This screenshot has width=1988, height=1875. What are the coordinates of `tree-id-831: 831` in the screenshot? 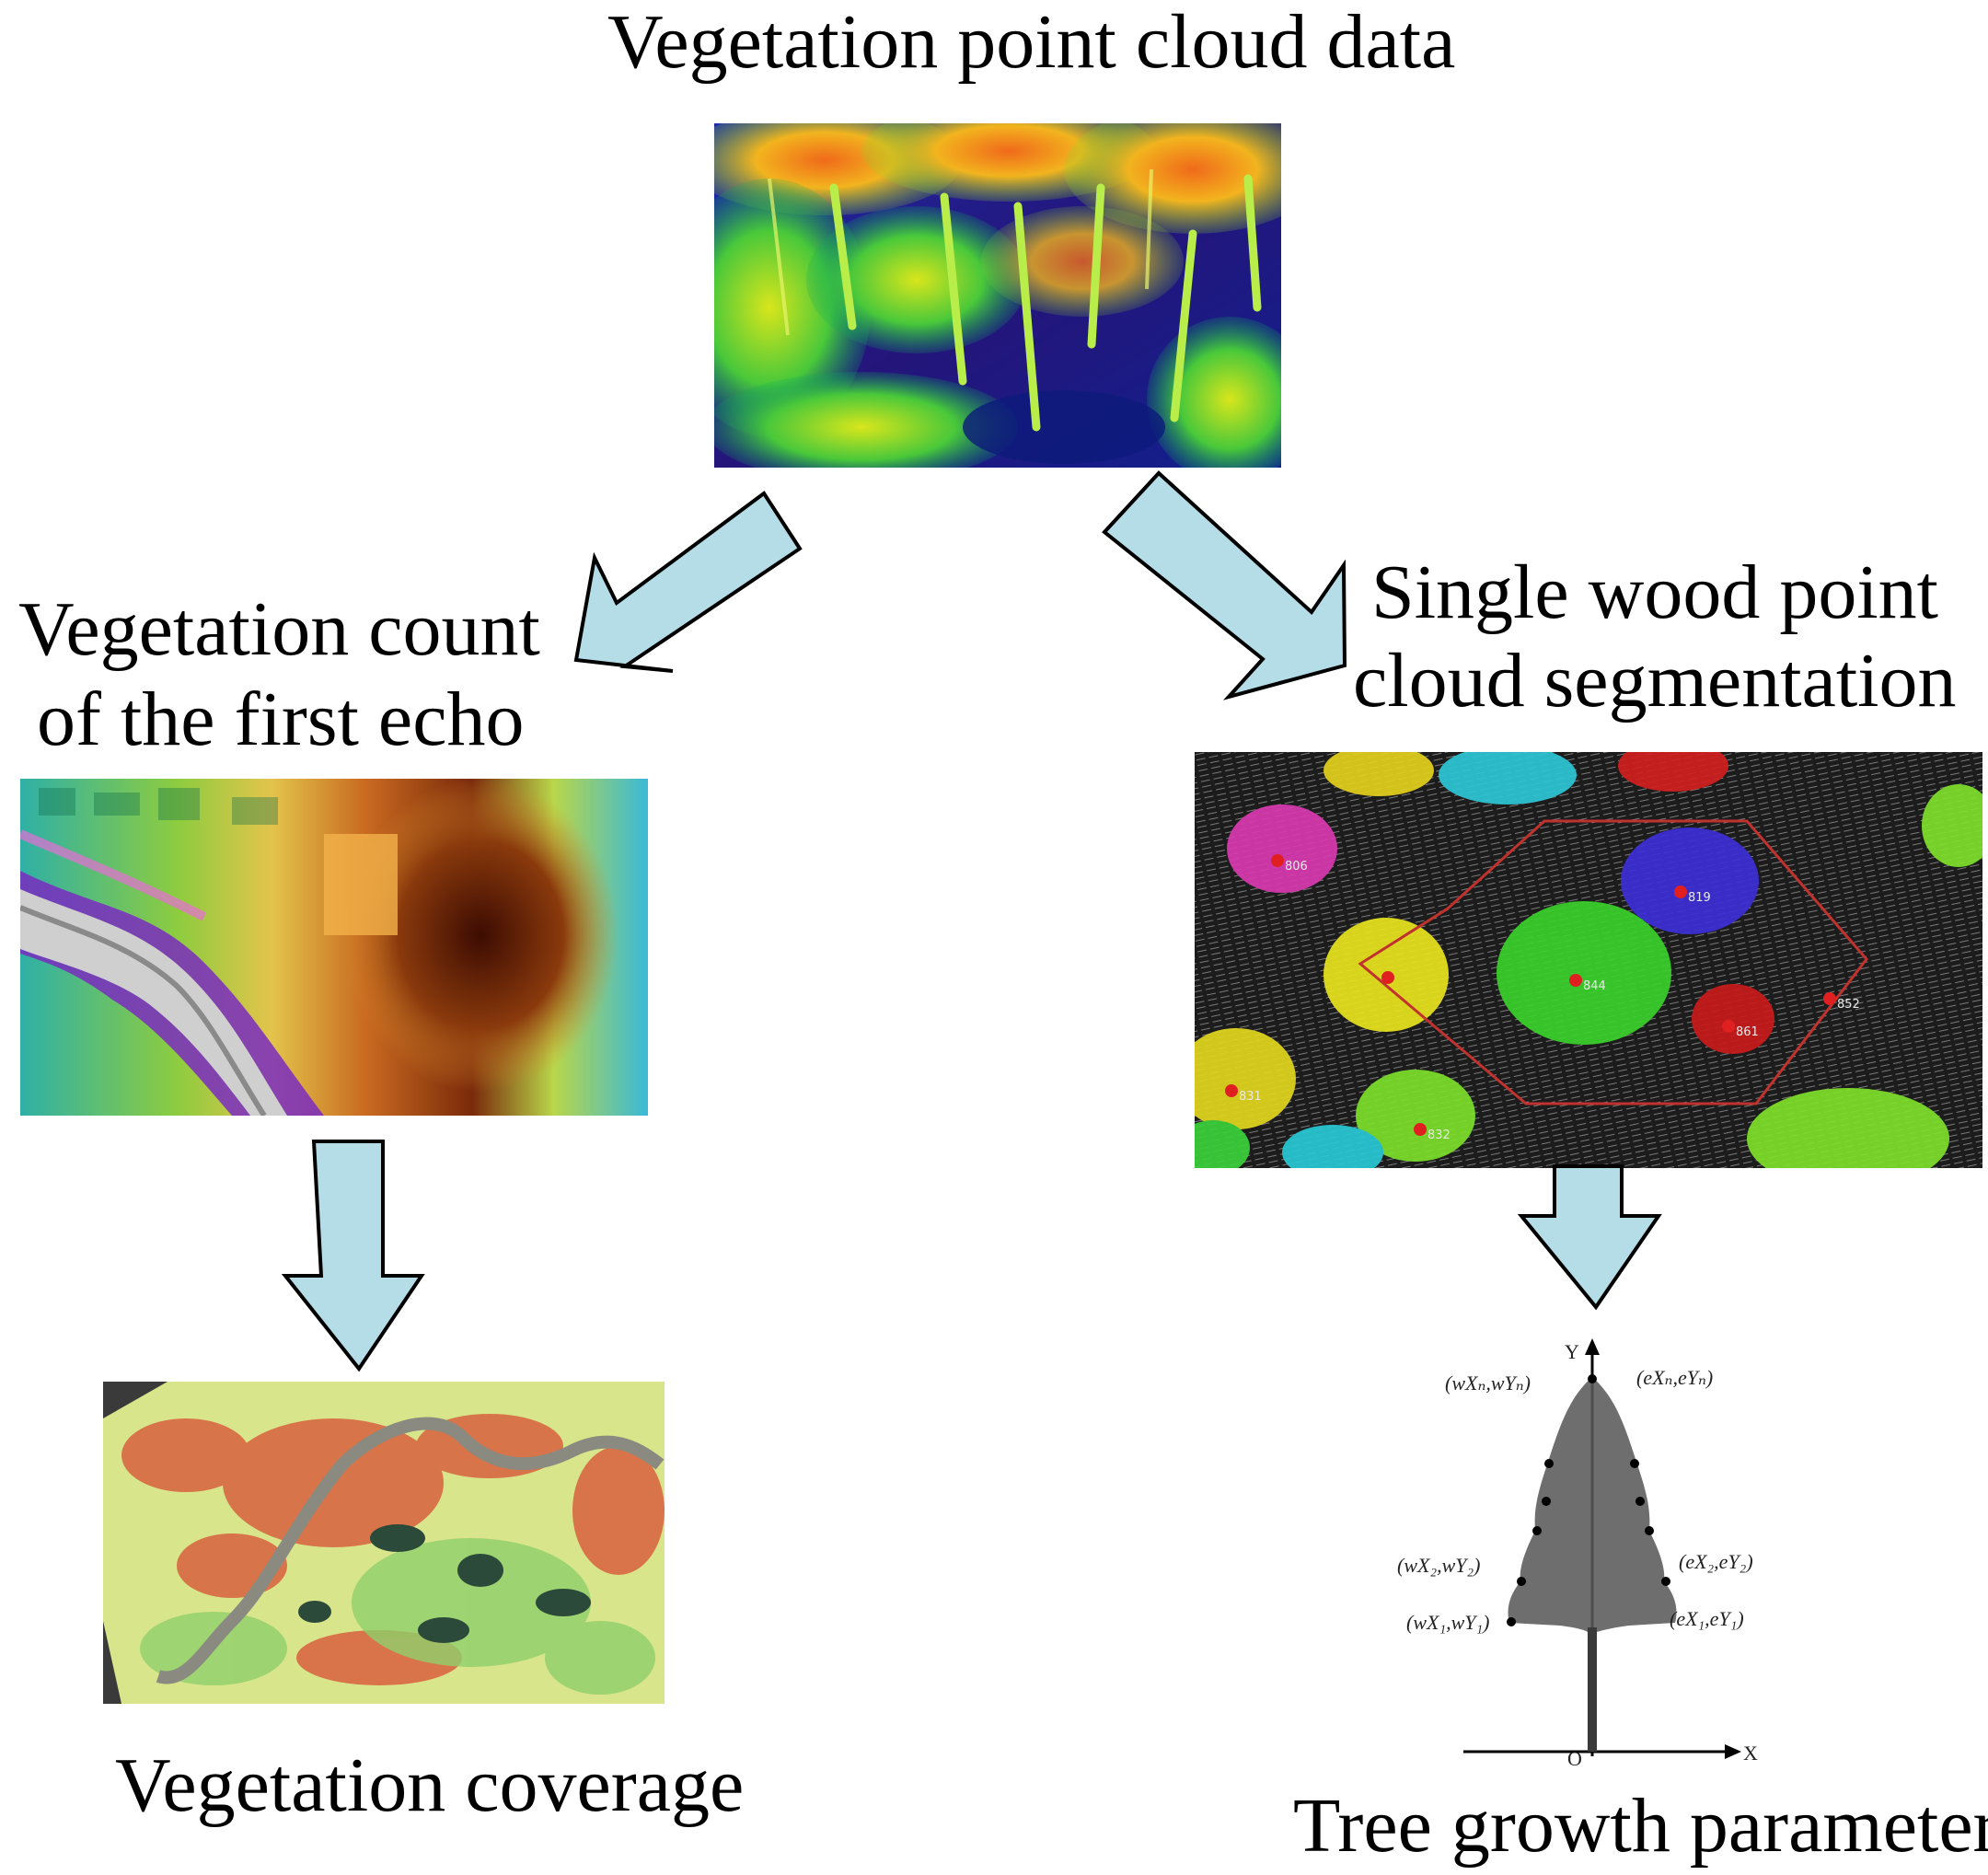 It's located at (1251, 1097).